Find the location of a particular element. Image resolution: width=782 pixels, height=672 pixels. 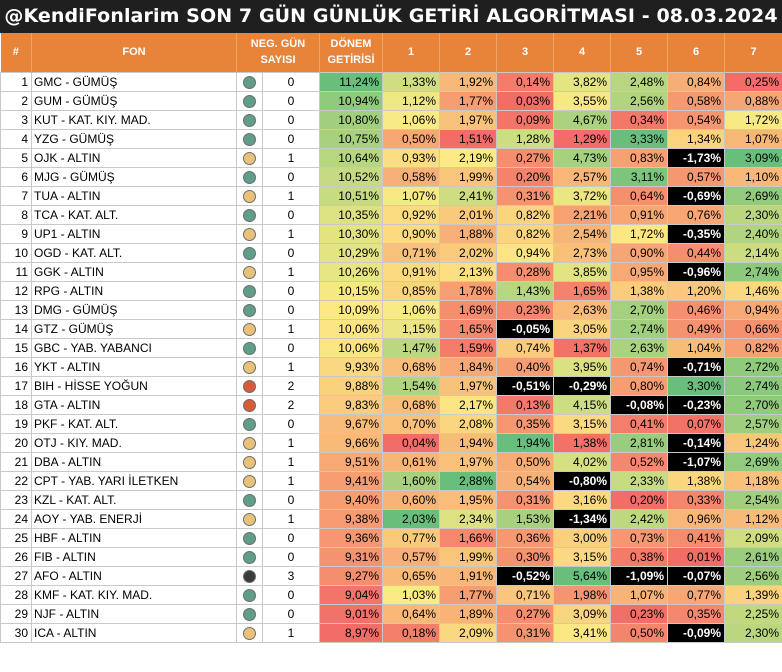

neg-day-count: 2 is located at coordinates (291, 385).